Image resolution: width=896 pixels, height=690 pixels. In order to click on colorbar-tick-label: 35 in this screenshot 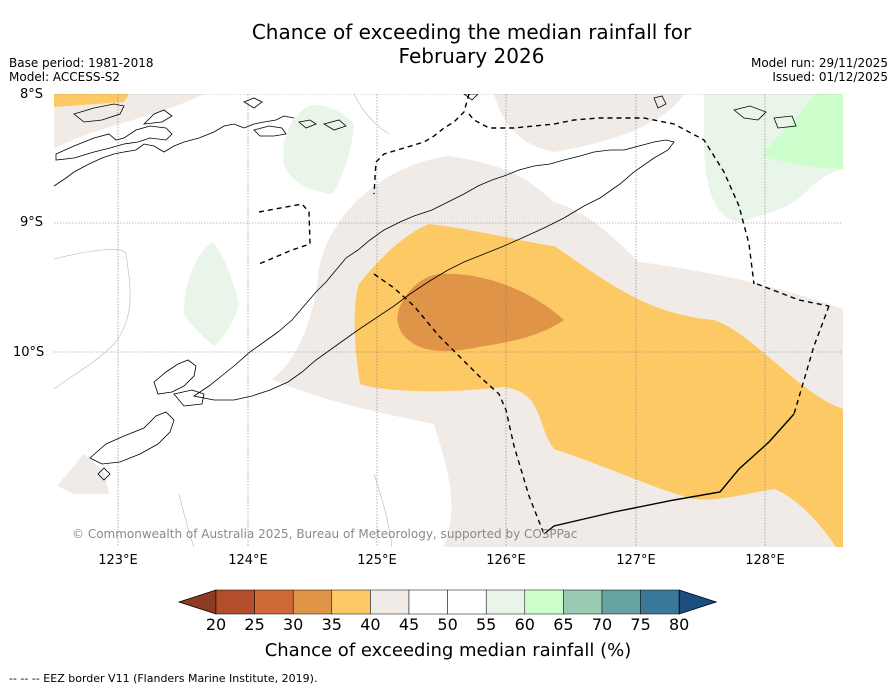, I will do `click(331, 624)`.